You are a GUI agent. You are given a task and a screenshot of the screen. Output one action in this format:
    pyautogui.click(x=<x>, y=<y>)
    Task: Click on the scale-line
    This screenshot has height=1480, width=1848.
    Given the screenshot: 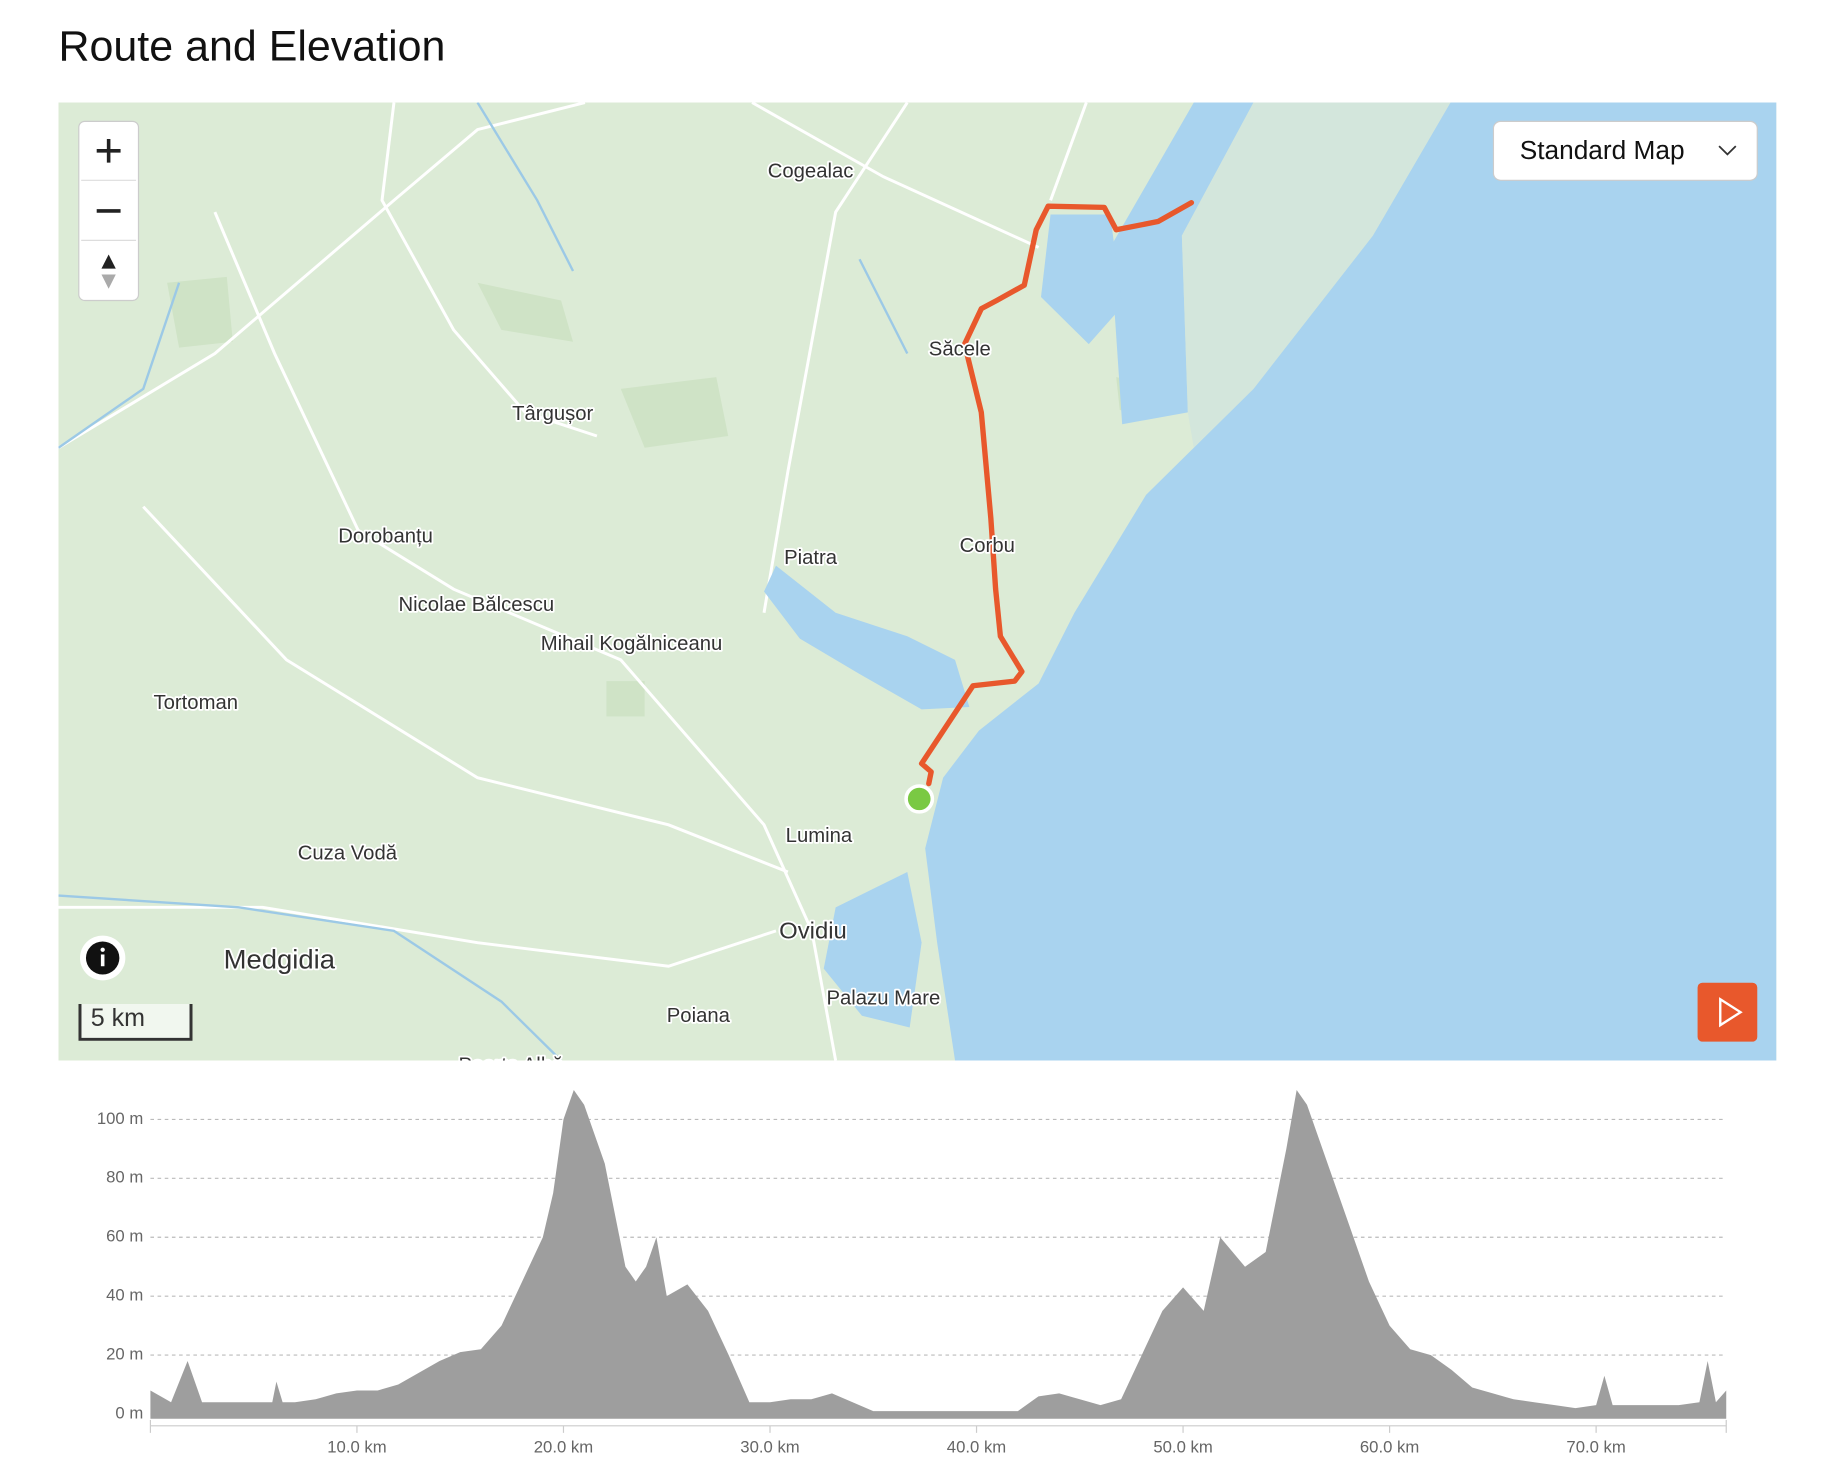 What is the action you would take?
    pyautogui.click(x=135, y=1022)
    